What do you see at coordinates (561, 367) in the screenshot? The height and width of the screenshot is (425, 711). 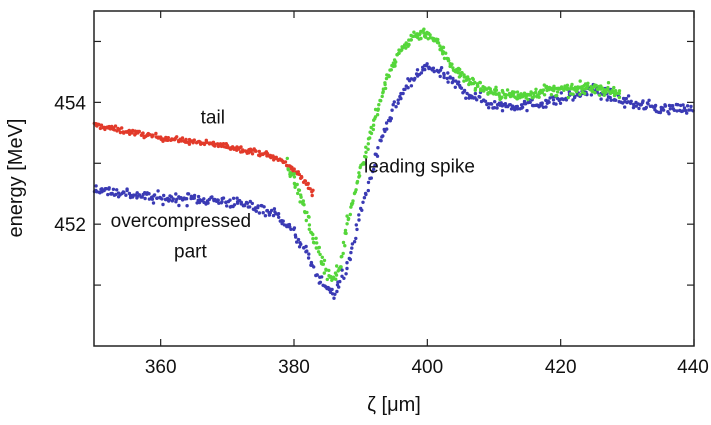 I see `x-tick-label-3: 420` at bounding box center [561, 367].